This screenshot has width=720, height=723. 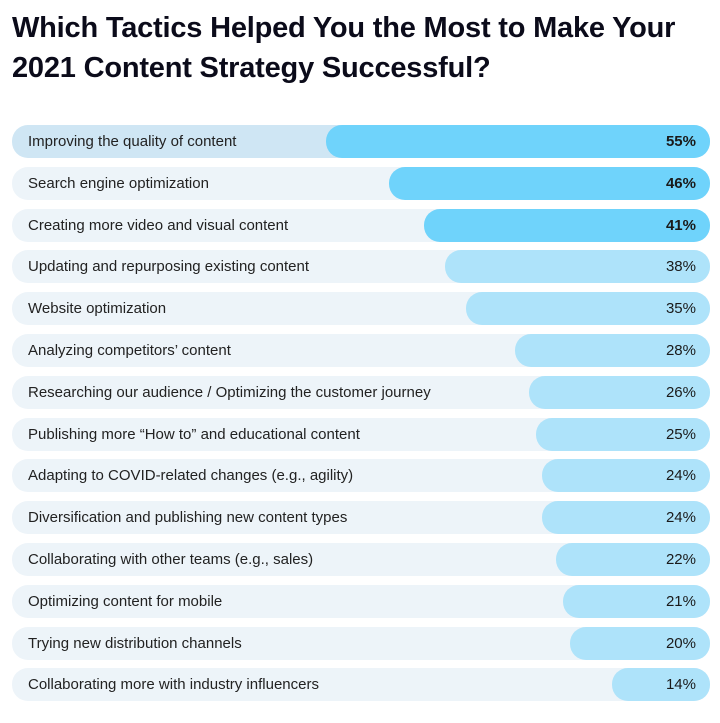 What do you see at coordinates (361, 183) in the screenshot?
I see `bar-row: Search engine optimization 46%` at bounding box center [361, 183].